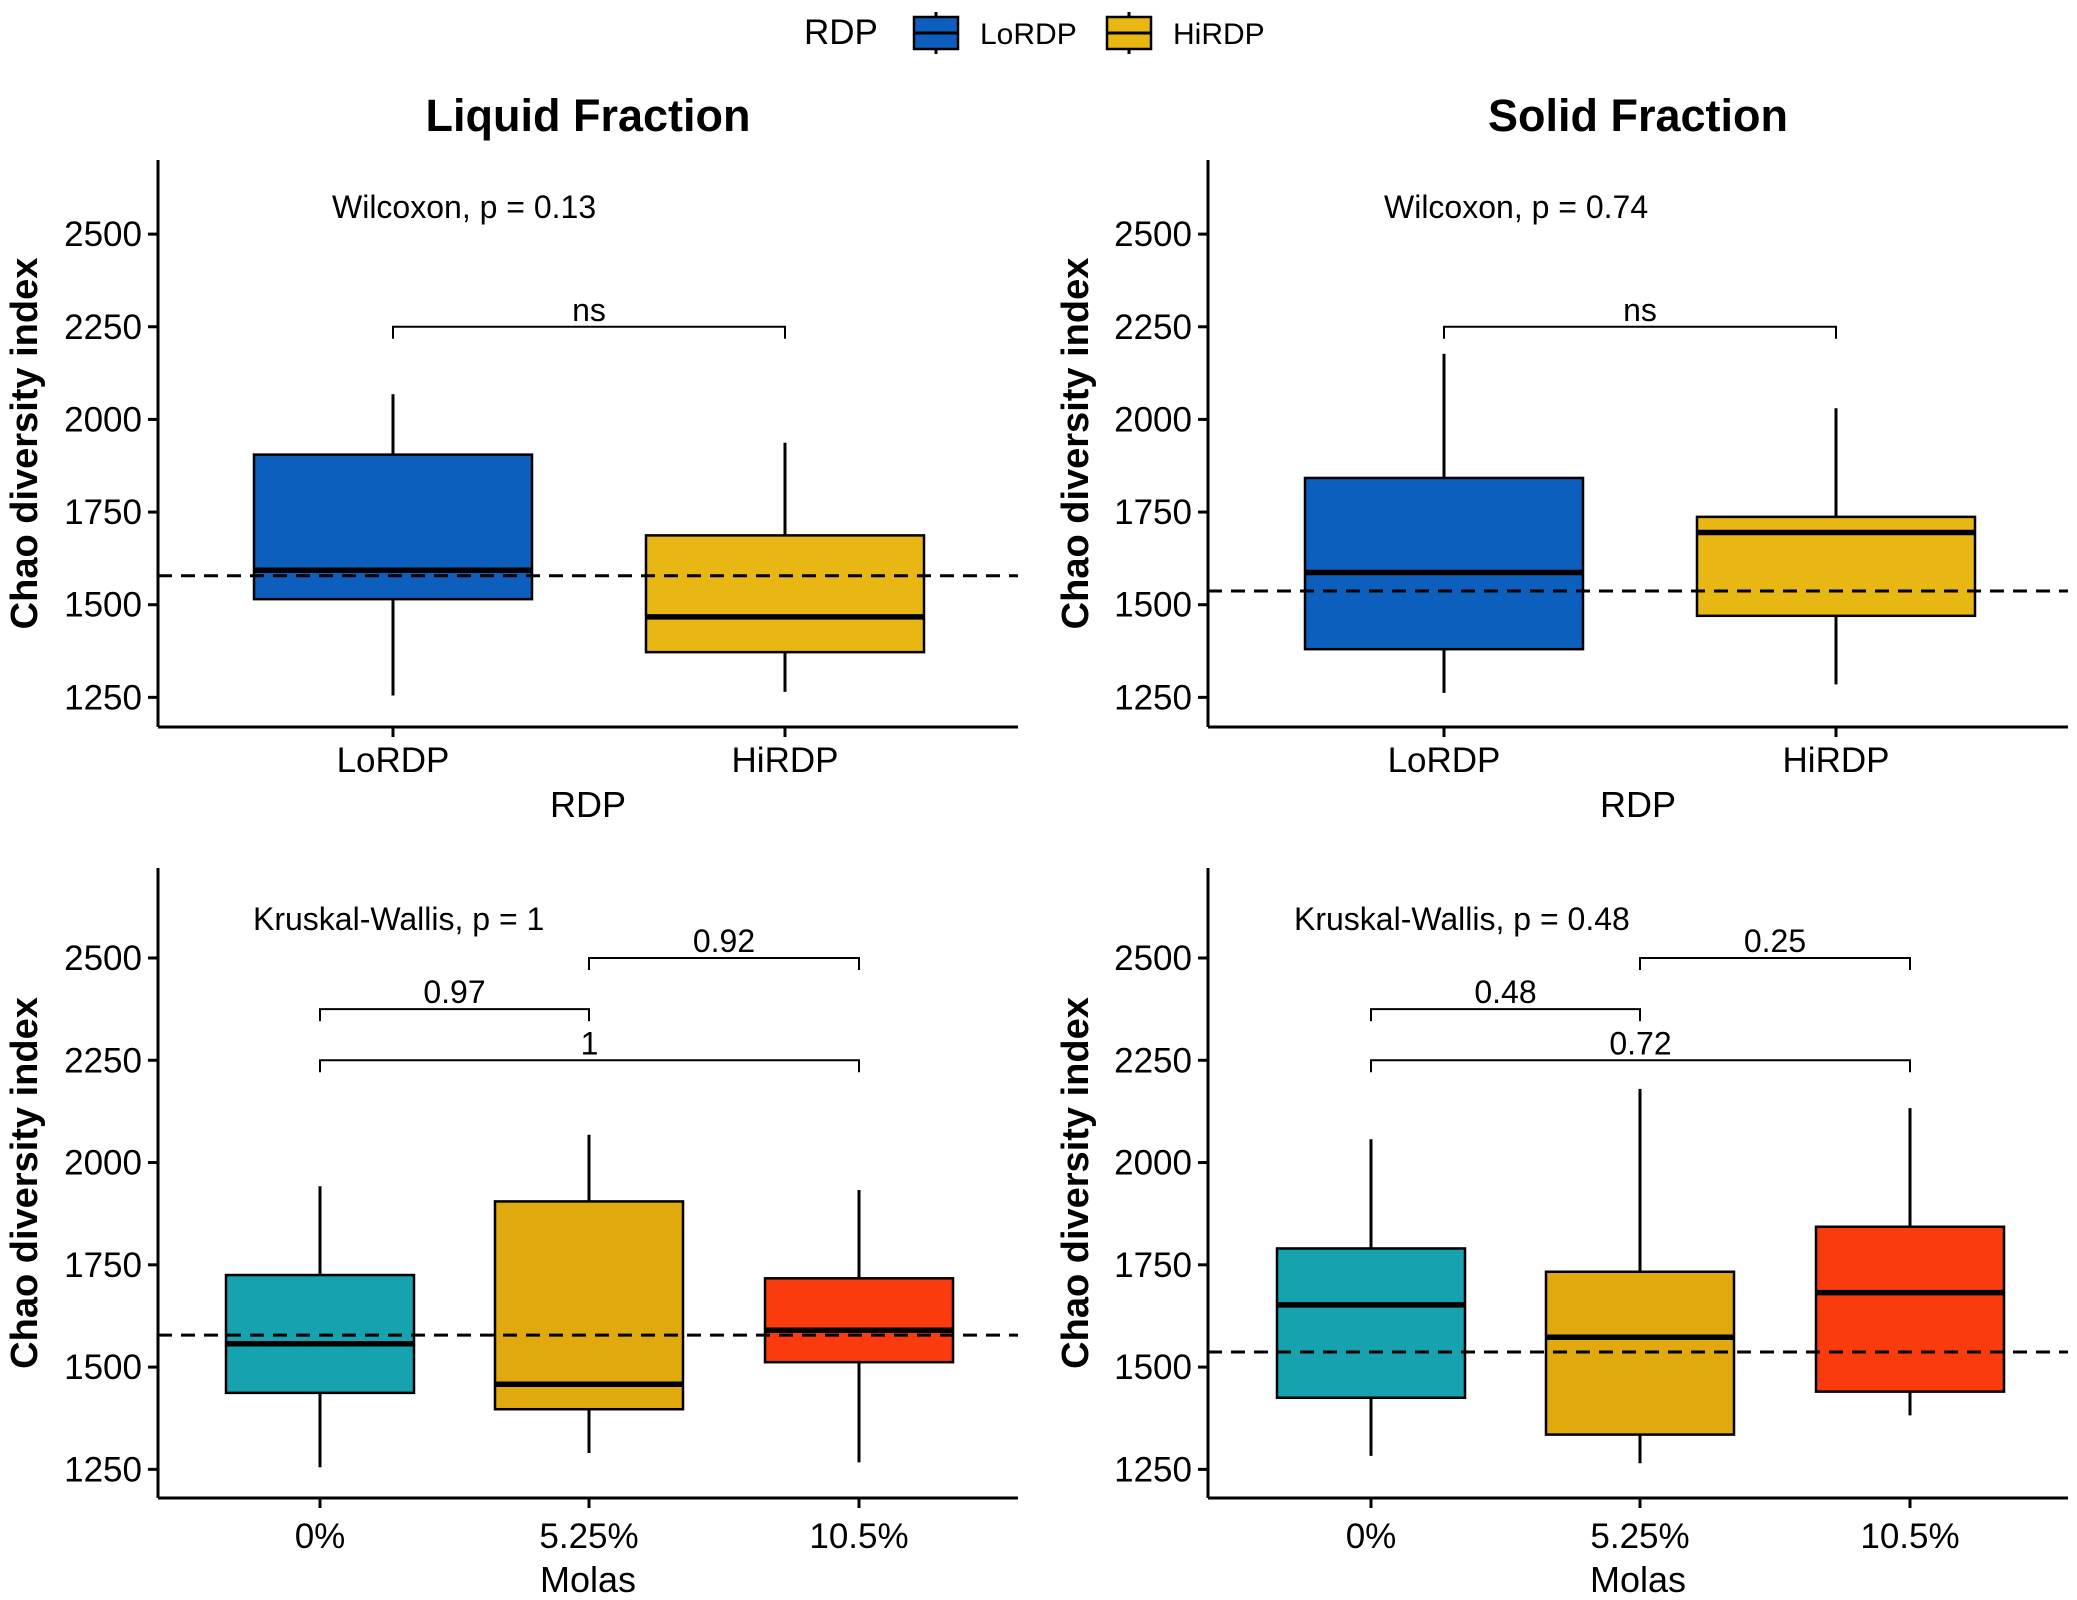 This screenshot has height=1600, width=2077. What do you see at coordinates (1516, 207) in the screenshot?
I see `test-label: Wilcoxon, p = 0.74` at bounding box center [1516, 207].